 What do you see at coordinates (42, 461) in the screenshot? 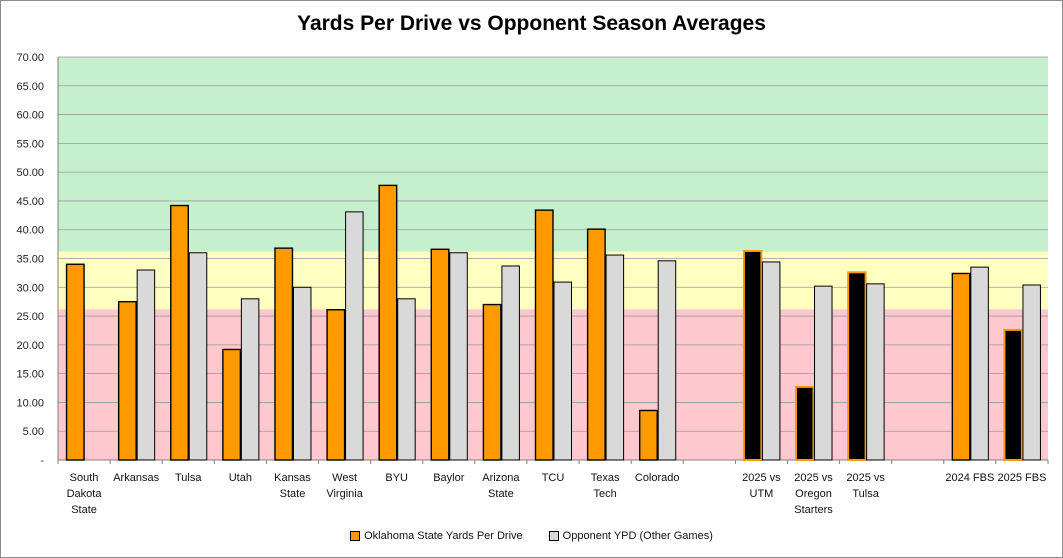
I see `y-tick-label: -` at bounding box center [42, 461].